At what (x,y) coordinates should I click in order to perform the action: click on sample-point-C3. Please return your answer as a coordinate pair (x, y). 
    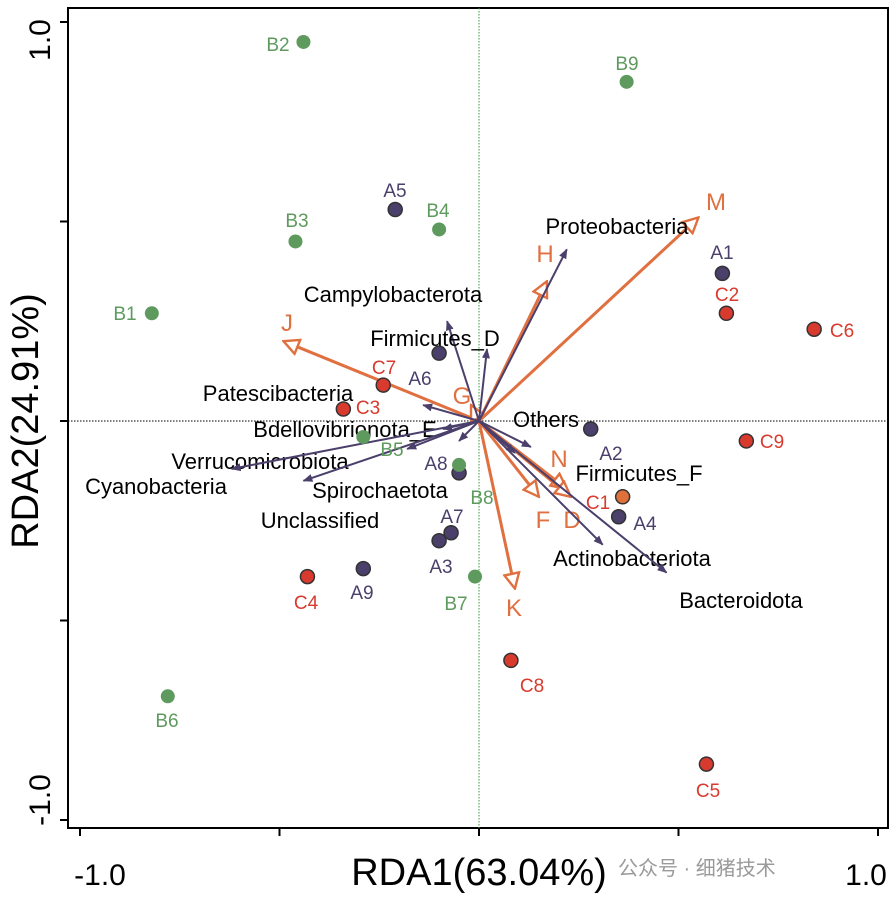
    Looking at the image, I should click on (343, 409).